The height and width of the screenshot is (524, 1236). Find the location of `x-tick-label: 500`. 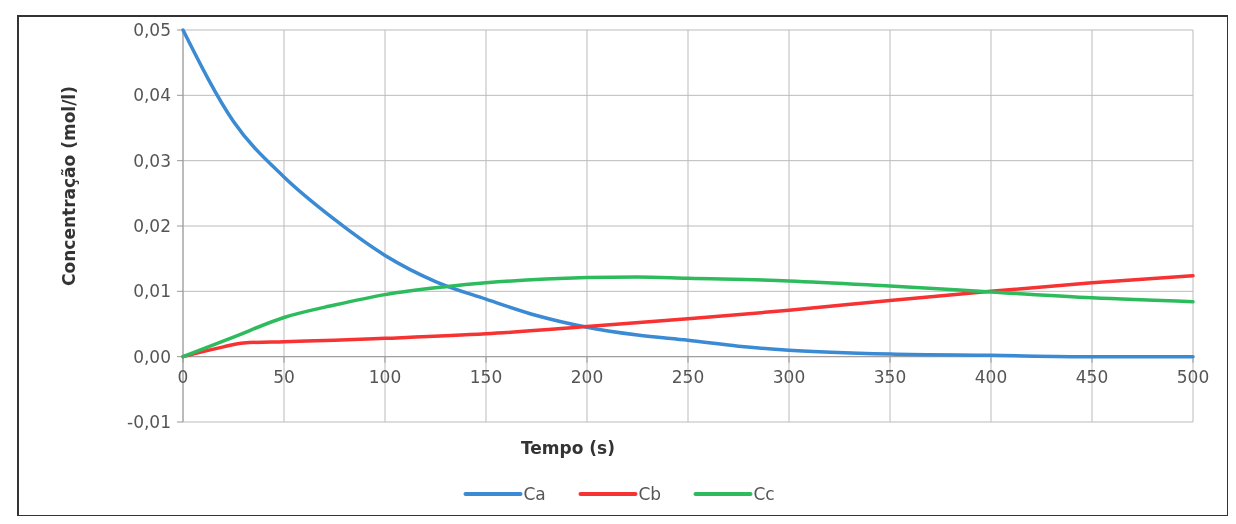

x-tick-label: 500 is located at coordinates (1193, 376).